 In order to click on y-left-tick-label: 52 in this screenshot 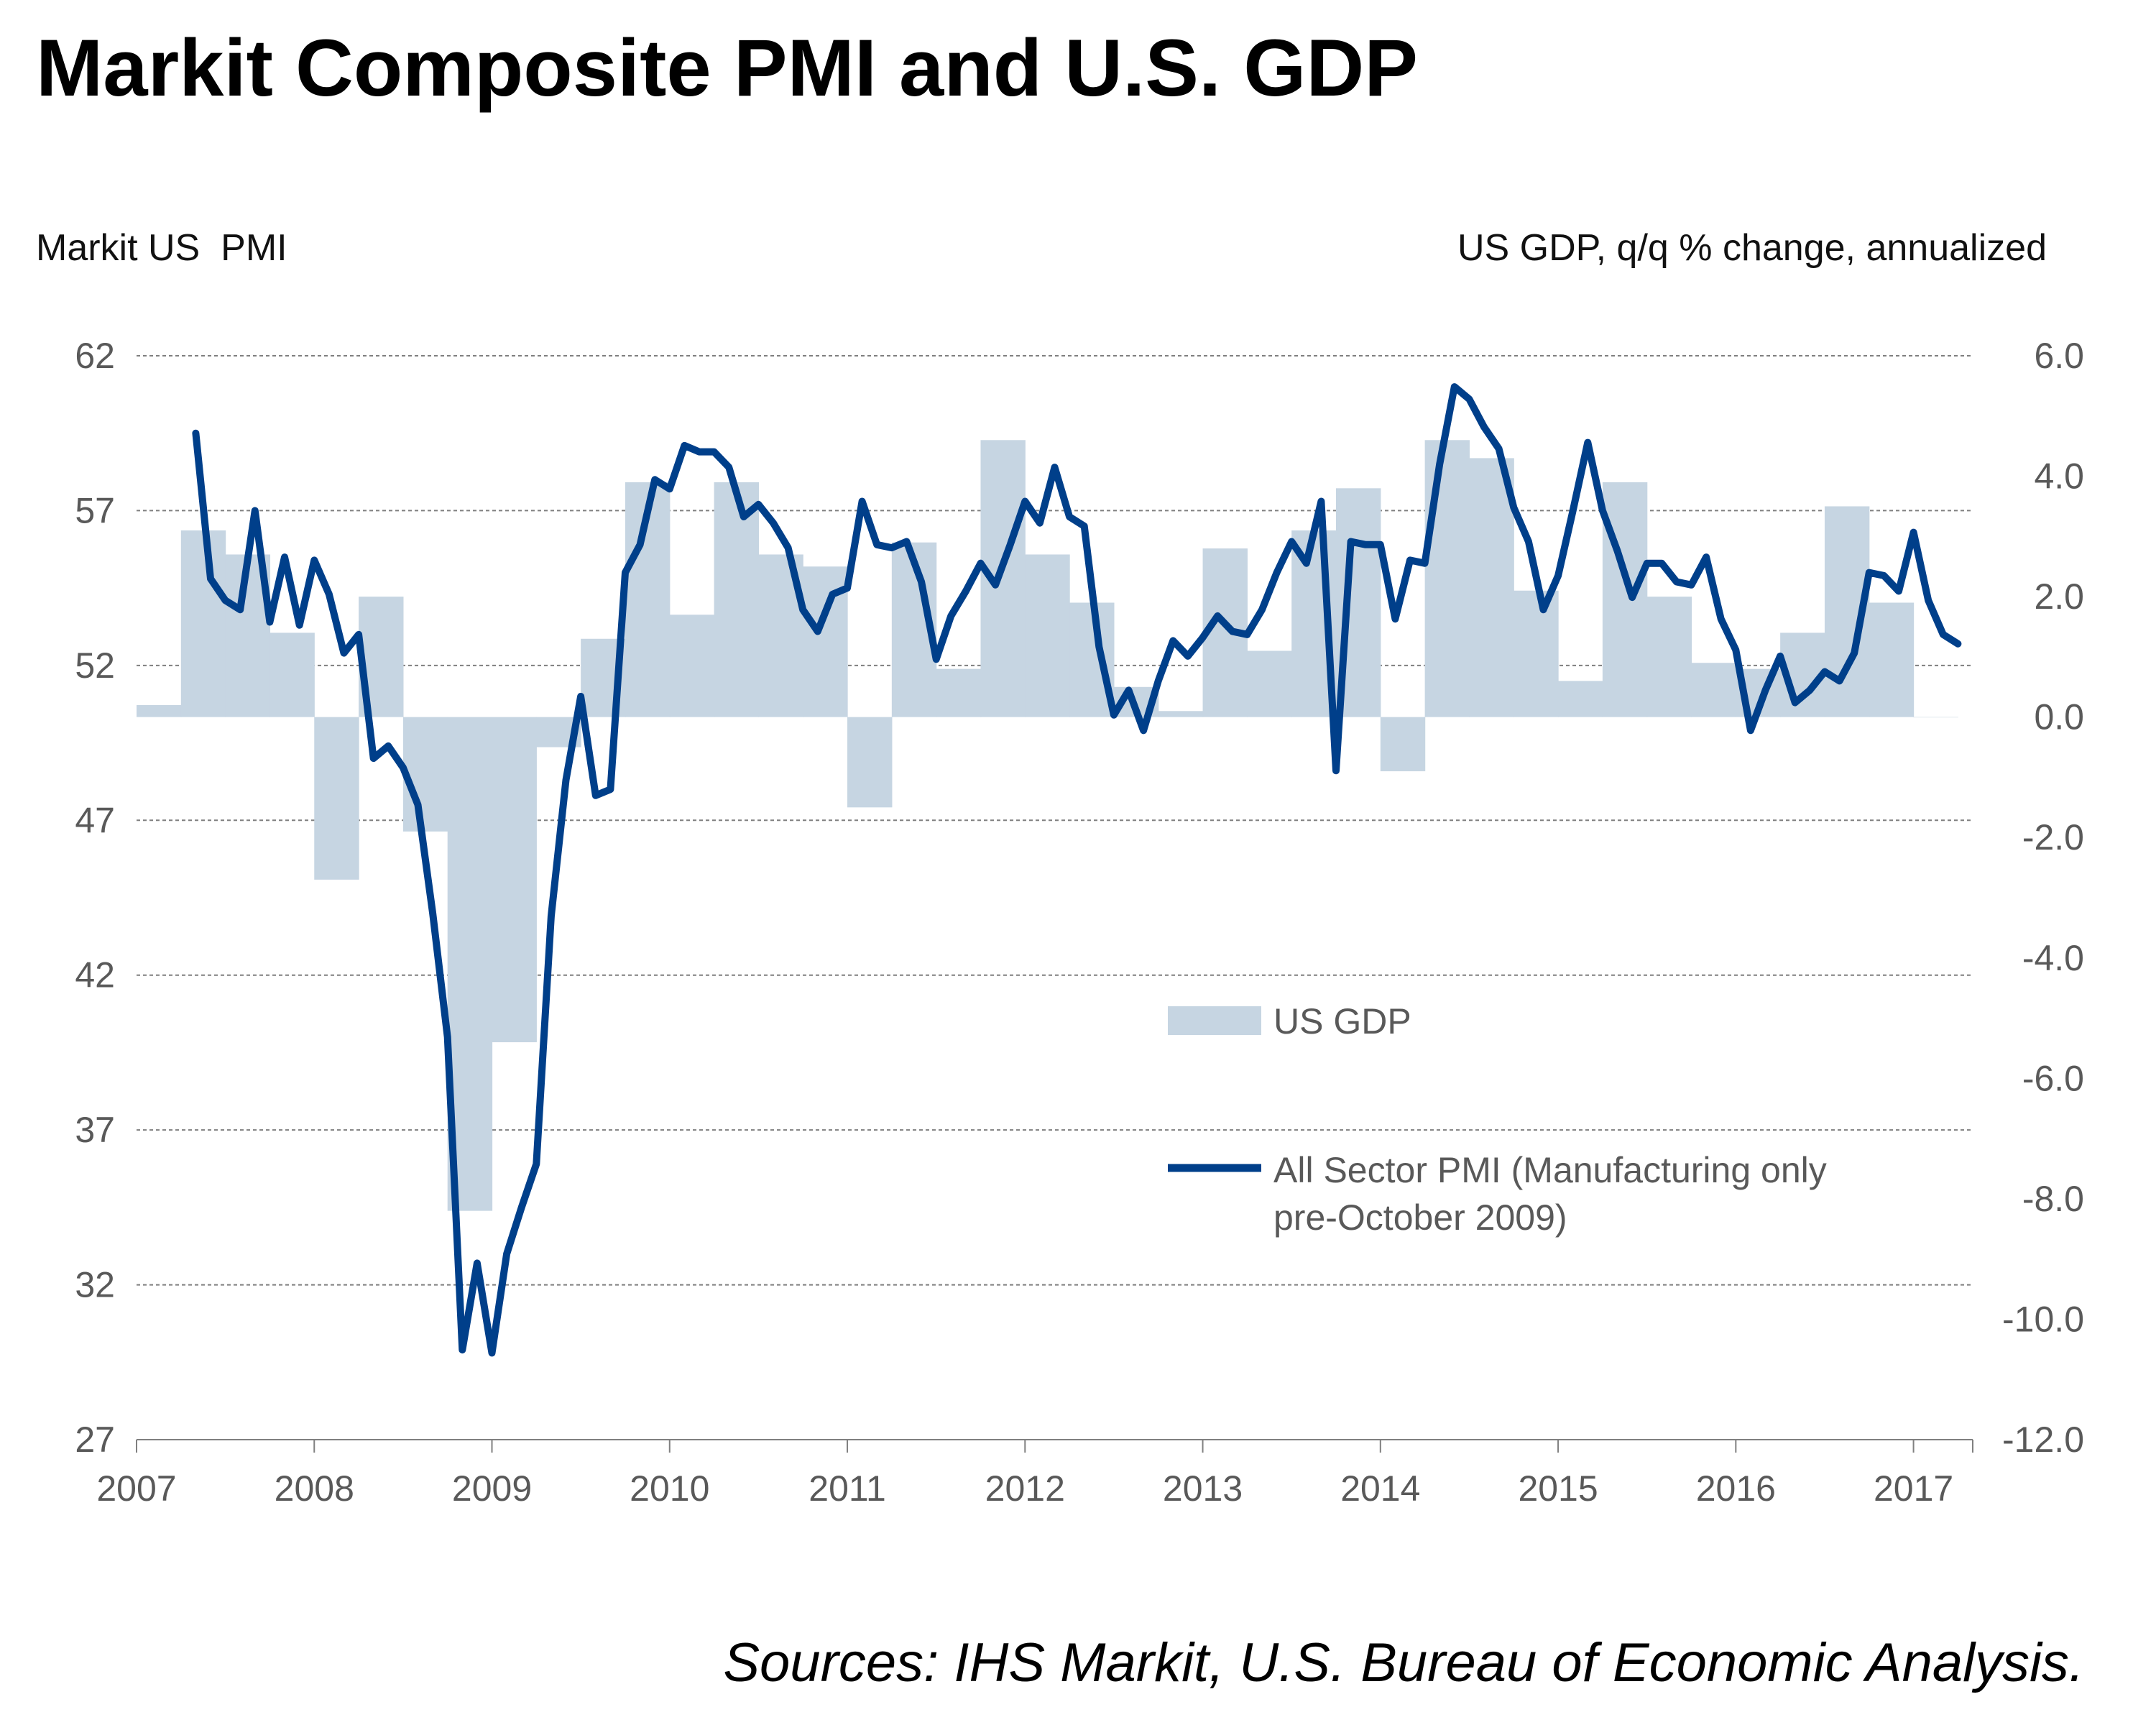, I will do `click(95, 665)`.